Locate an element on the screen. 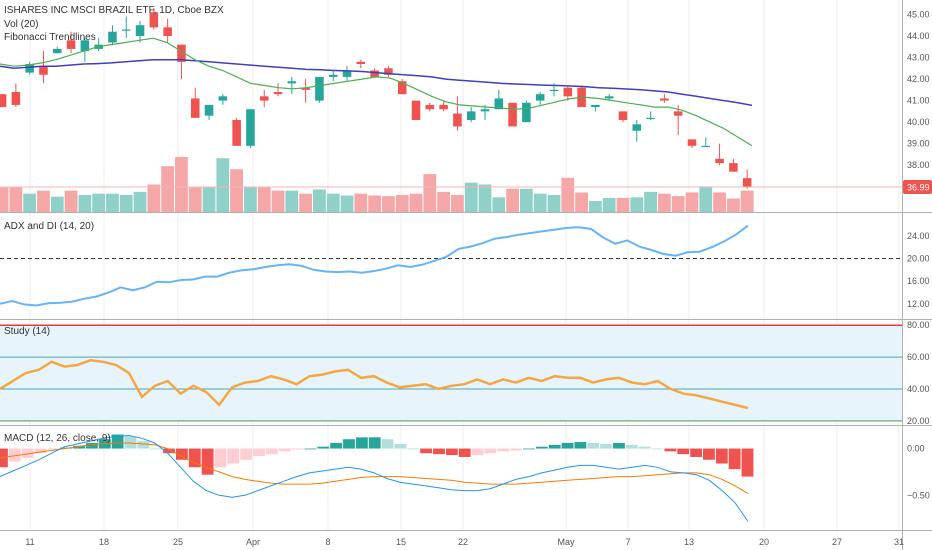 This screenshot has height=550, width=932. macd-line is located at coordinates (374, 478).